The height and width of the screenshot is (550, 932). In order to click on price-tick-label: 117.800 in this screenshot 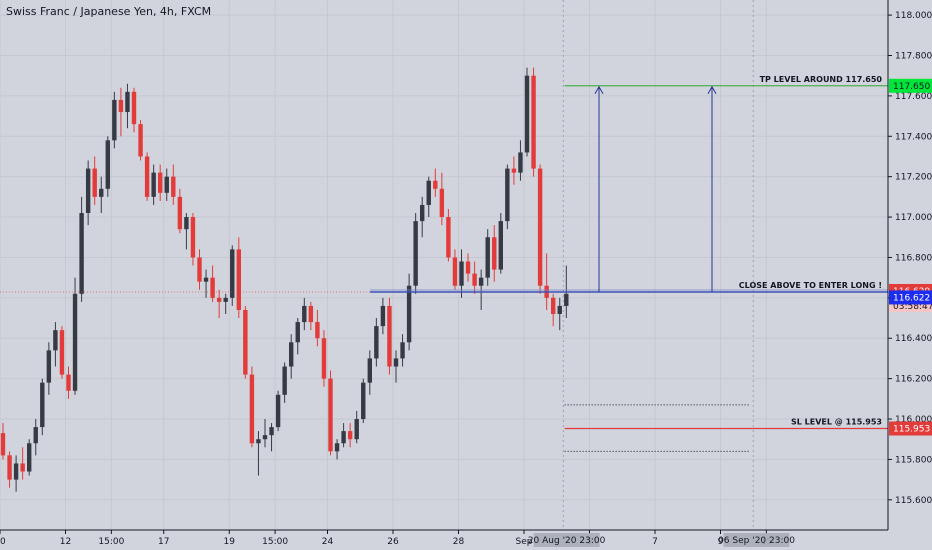, I will do `click(913, 56)`.